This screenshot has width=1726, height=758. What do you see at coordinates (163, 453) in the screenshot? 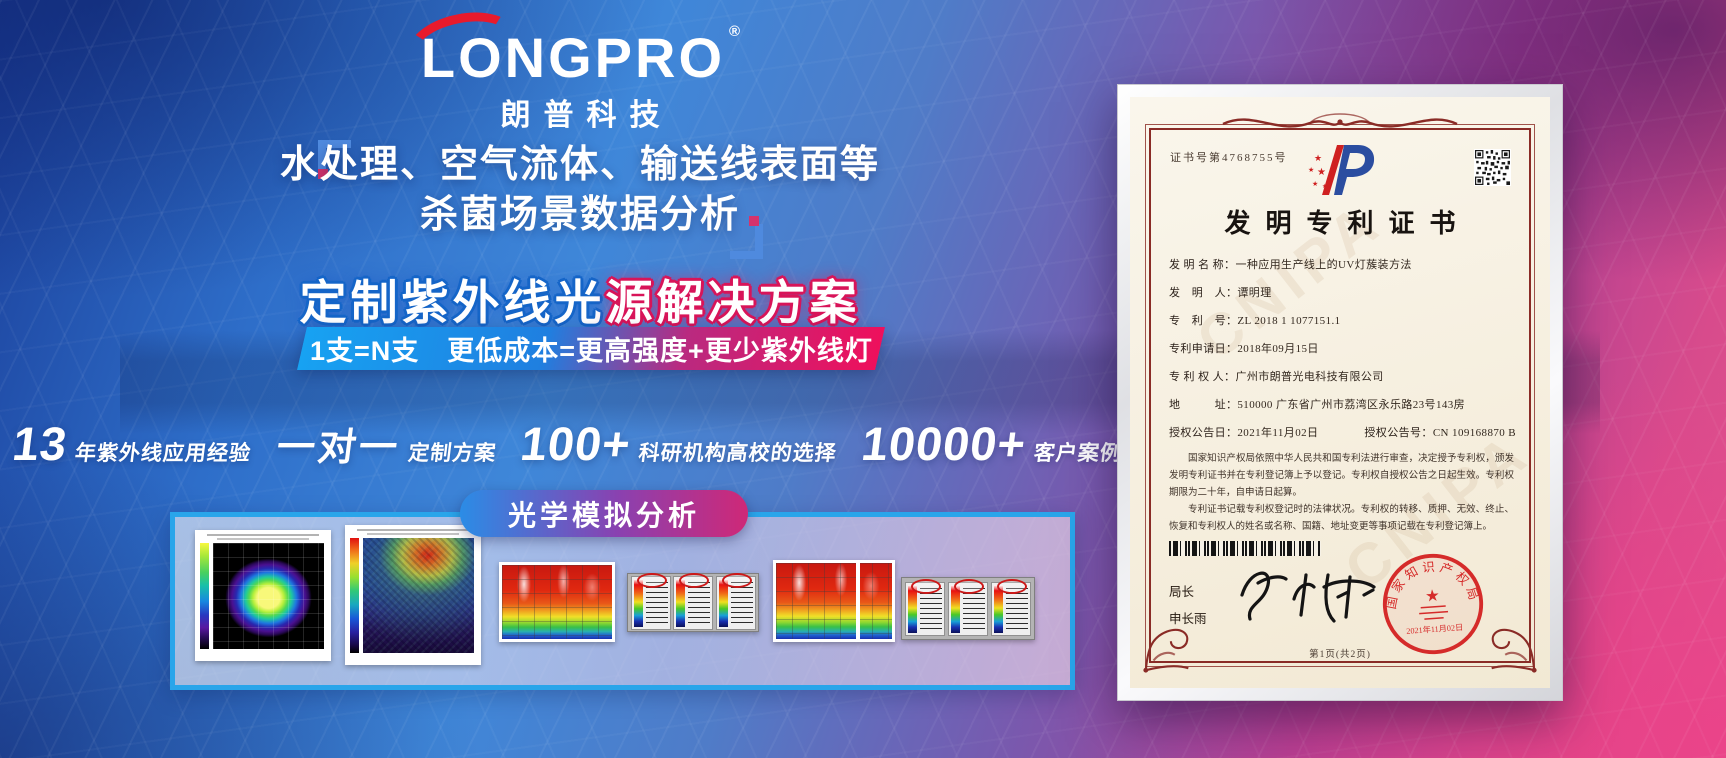
I see `stat-label: 年紫外线应用经验` at bounding box center [163, 453].